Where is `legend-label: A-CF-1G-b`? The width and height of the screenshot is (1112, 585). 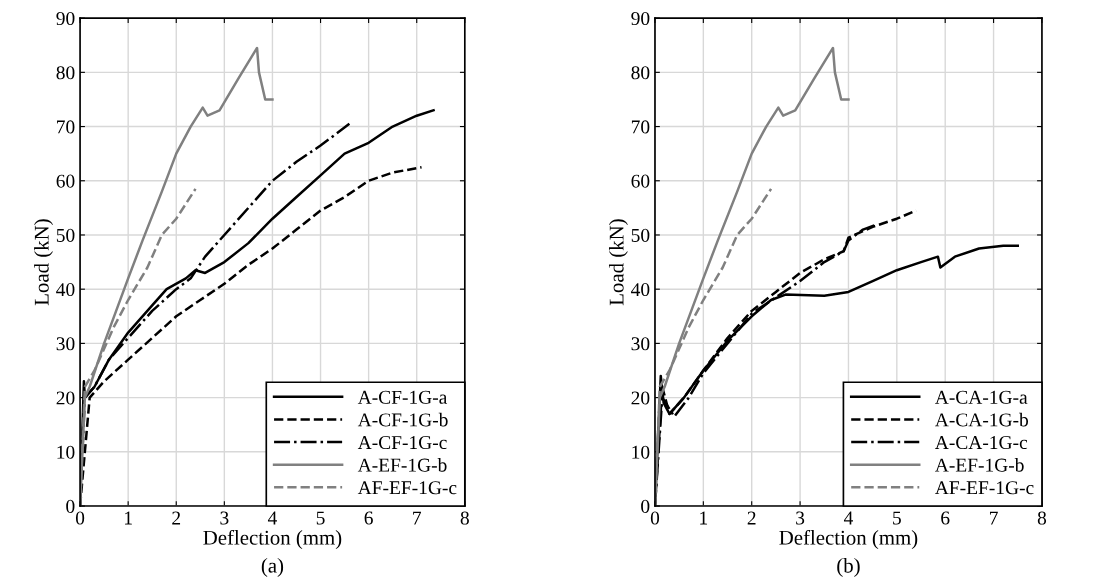 legend-label: A-CF-1G-b is located at coordinates (402, 419).